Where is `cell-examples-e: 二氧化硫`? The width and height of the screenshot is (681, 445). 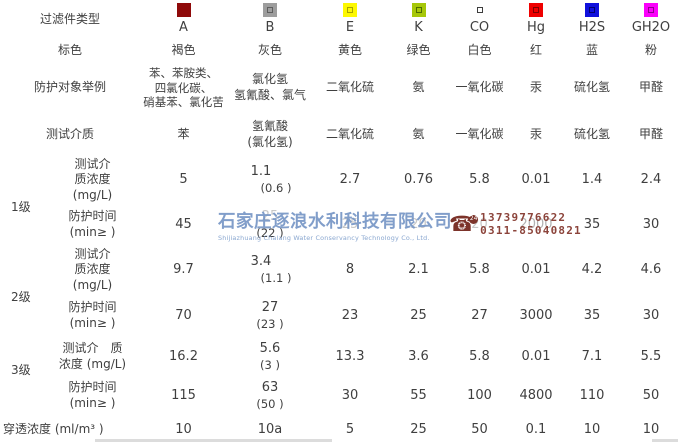
cell-examples-e: 二氧化硫 is located at coordinates (349, 87).